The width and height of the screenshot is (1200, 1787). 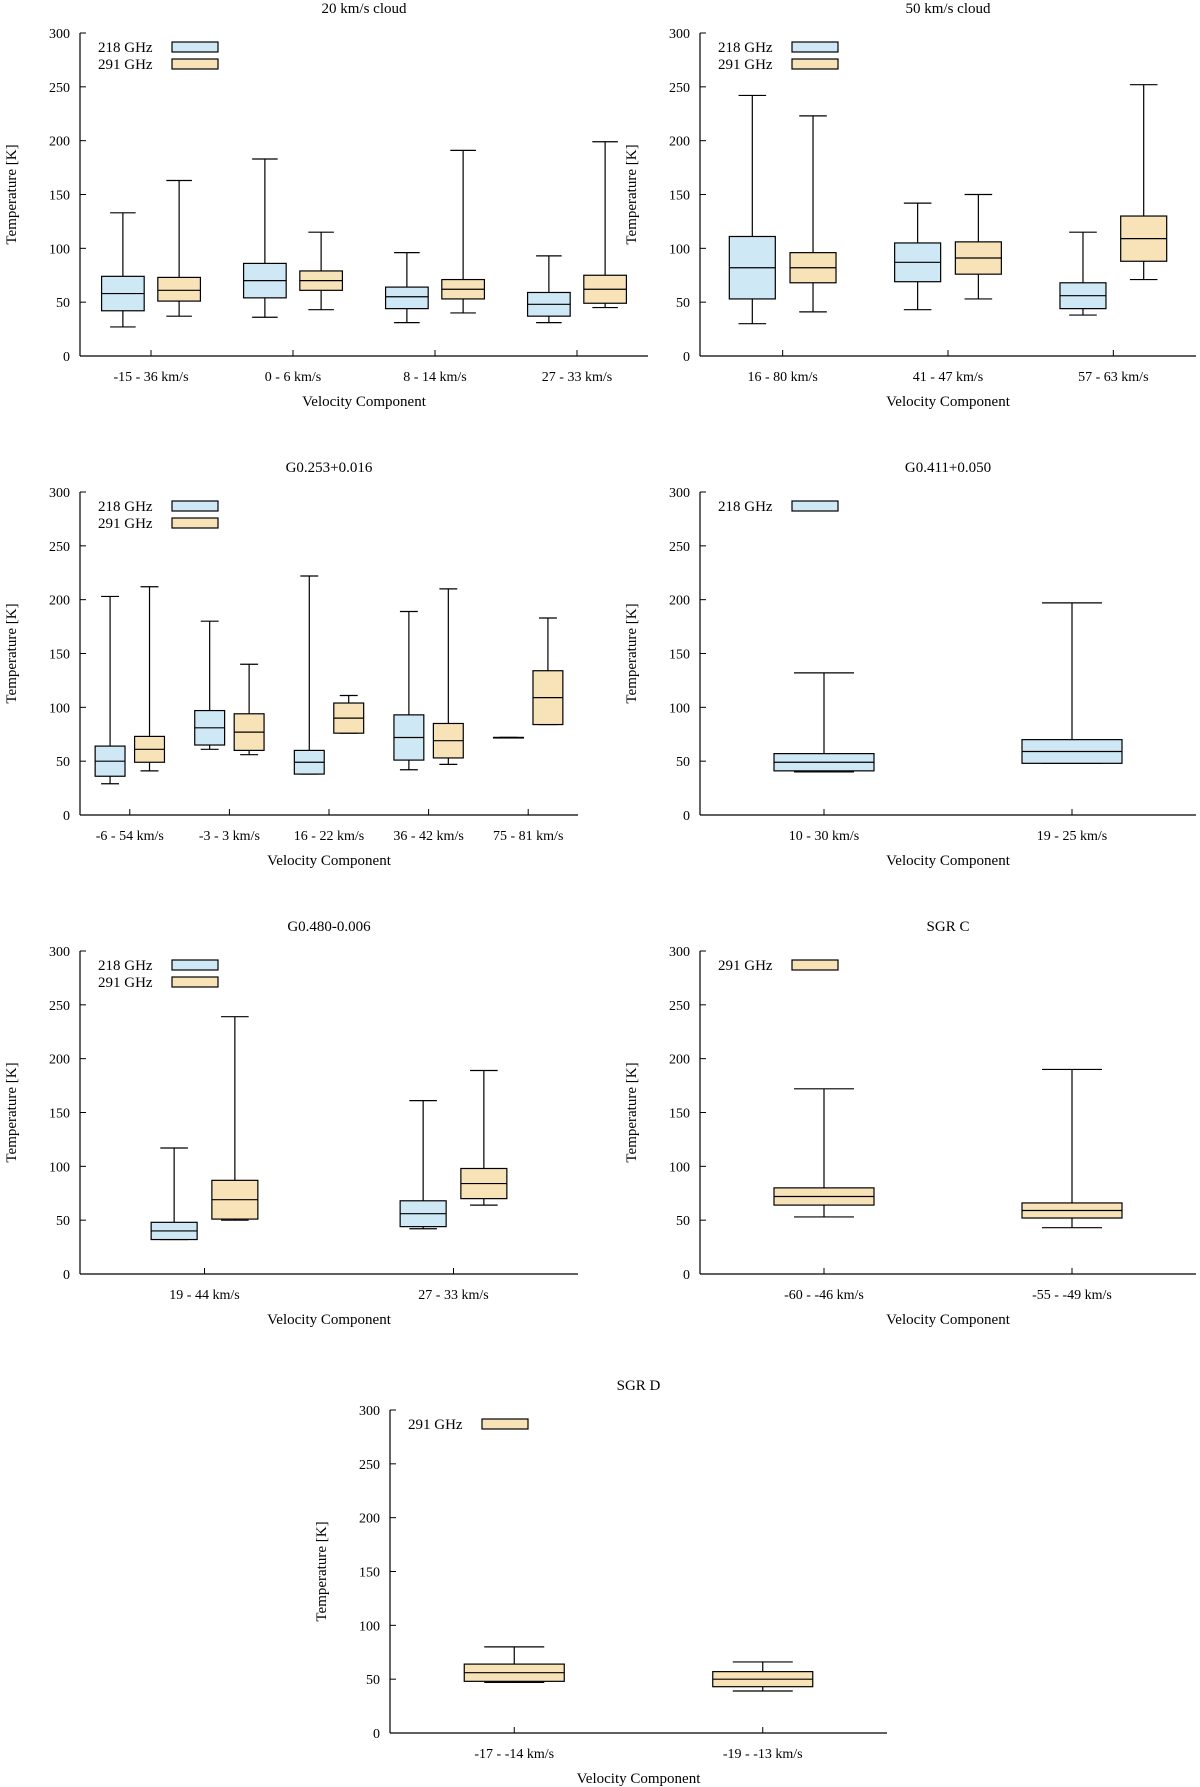 What do you see at coordinates (782, 377) in the screenshot?
I see `category-label: 16 - 80 km/s` at bounding box center [782, 377].